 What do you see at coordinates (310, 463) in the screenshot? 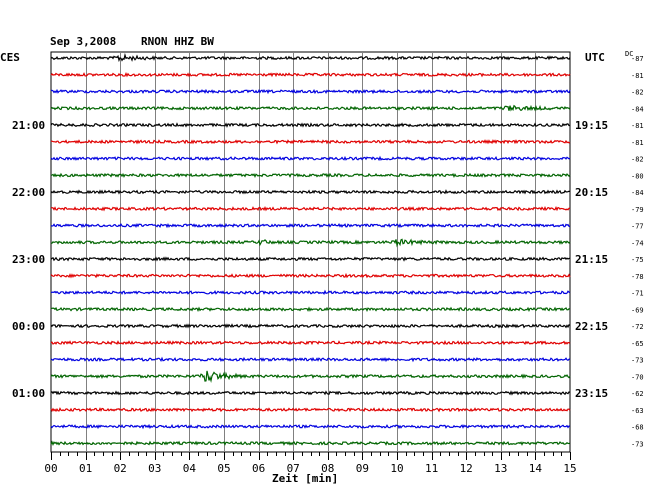
I see `x-axis: 00 01 02 03 04 05 06 07 08 09 10 11 12 13 14 15` at bounding box center [310, 463].